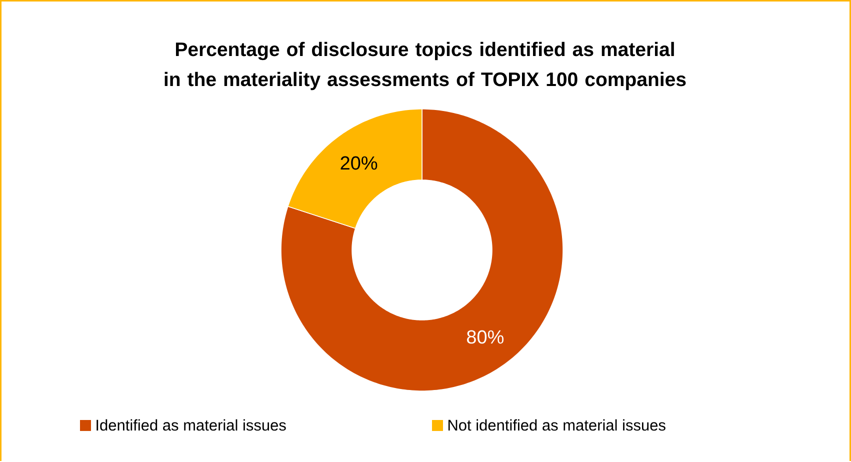 This screenshot has height=462, width=851. Describe the element at coordinates (425, 66) in the screenshot. I see `chart-title: Percentage of disclosure topics identified as material in the materiality assessments of TOPIX 100 companies` at that location.